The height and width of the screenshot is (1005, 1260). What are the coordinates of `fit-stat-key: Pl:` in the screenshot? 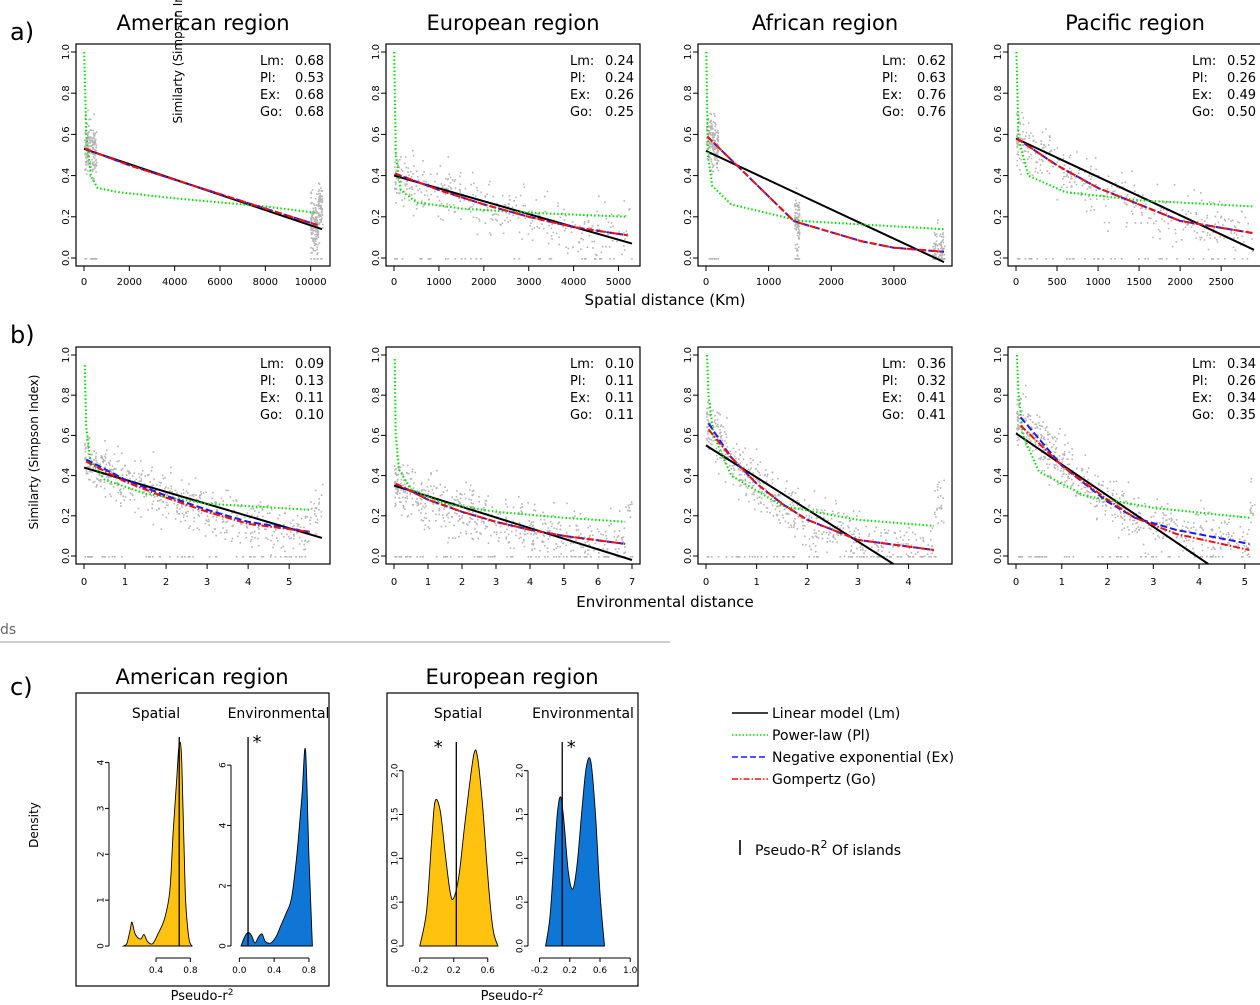 It's located at (1200, 381).